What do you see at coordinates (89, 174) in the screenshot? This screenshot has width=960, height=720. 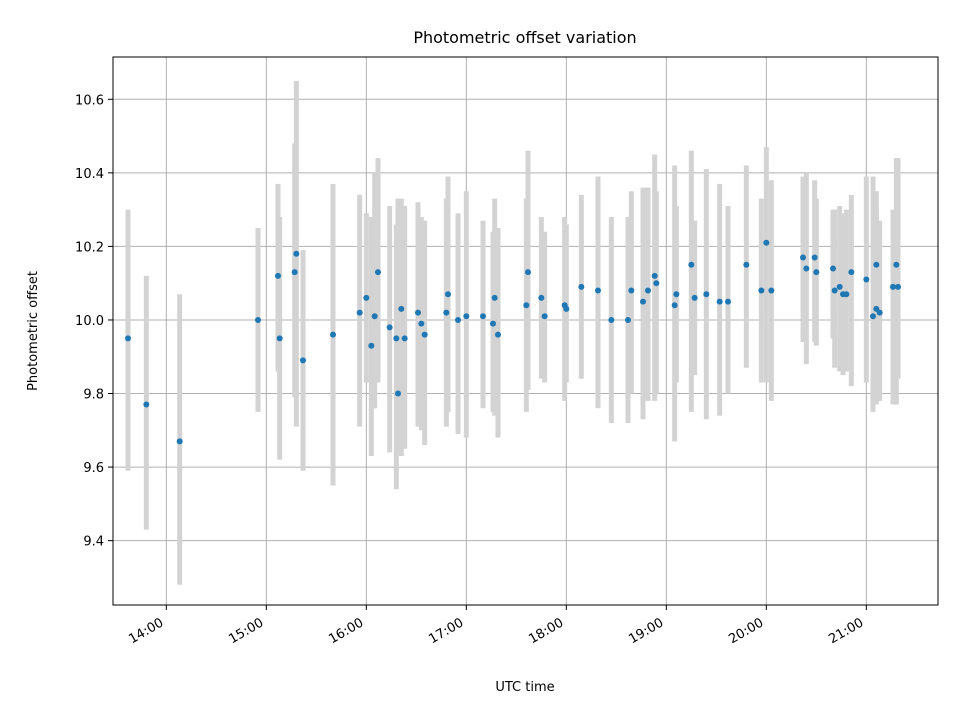 I see `y-tick-label: 10.4` at bounding box center [89, 174].